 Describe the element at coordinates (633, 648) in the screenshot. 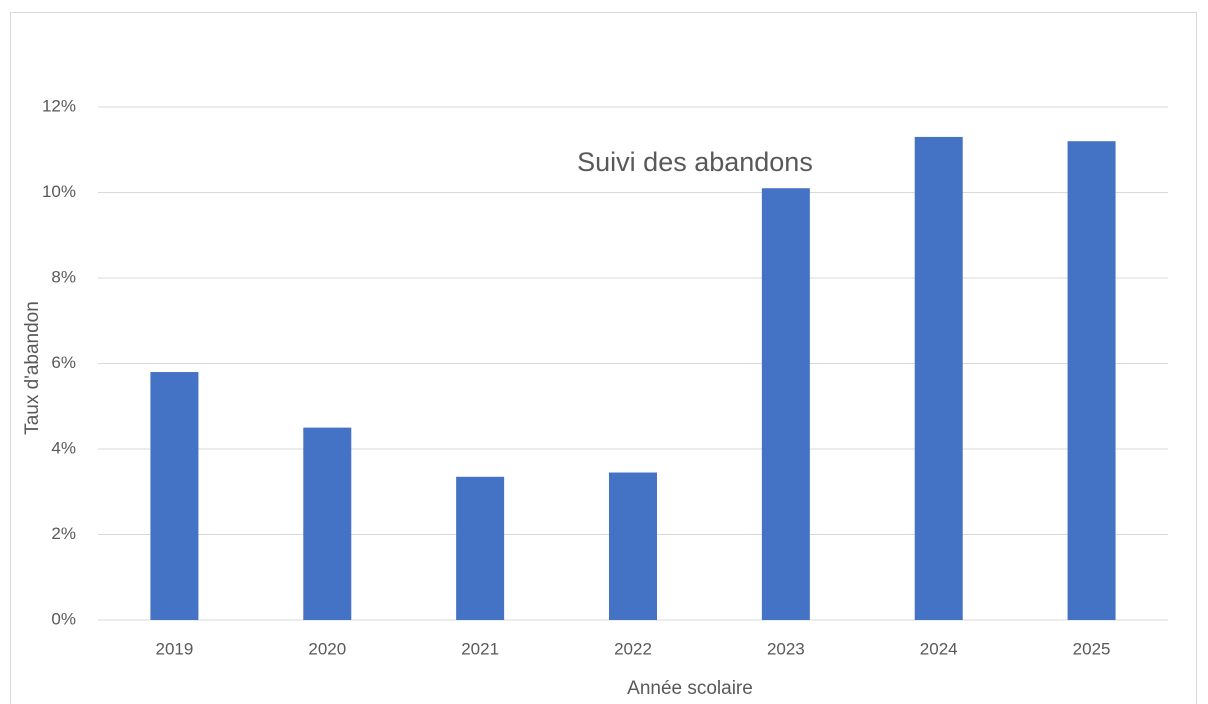

I see `x-tick-label: 2022` at that location.